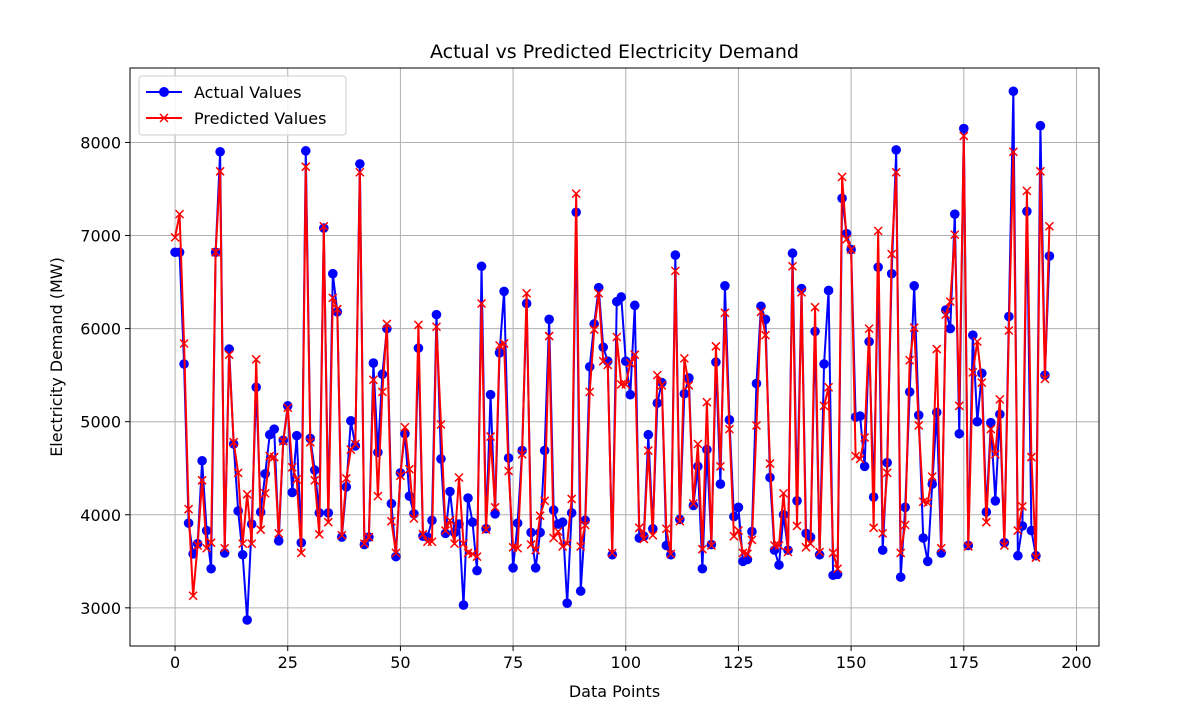 The image size is (1177, 723). I want to click on x-tick-label: 100, so click(625, 662).